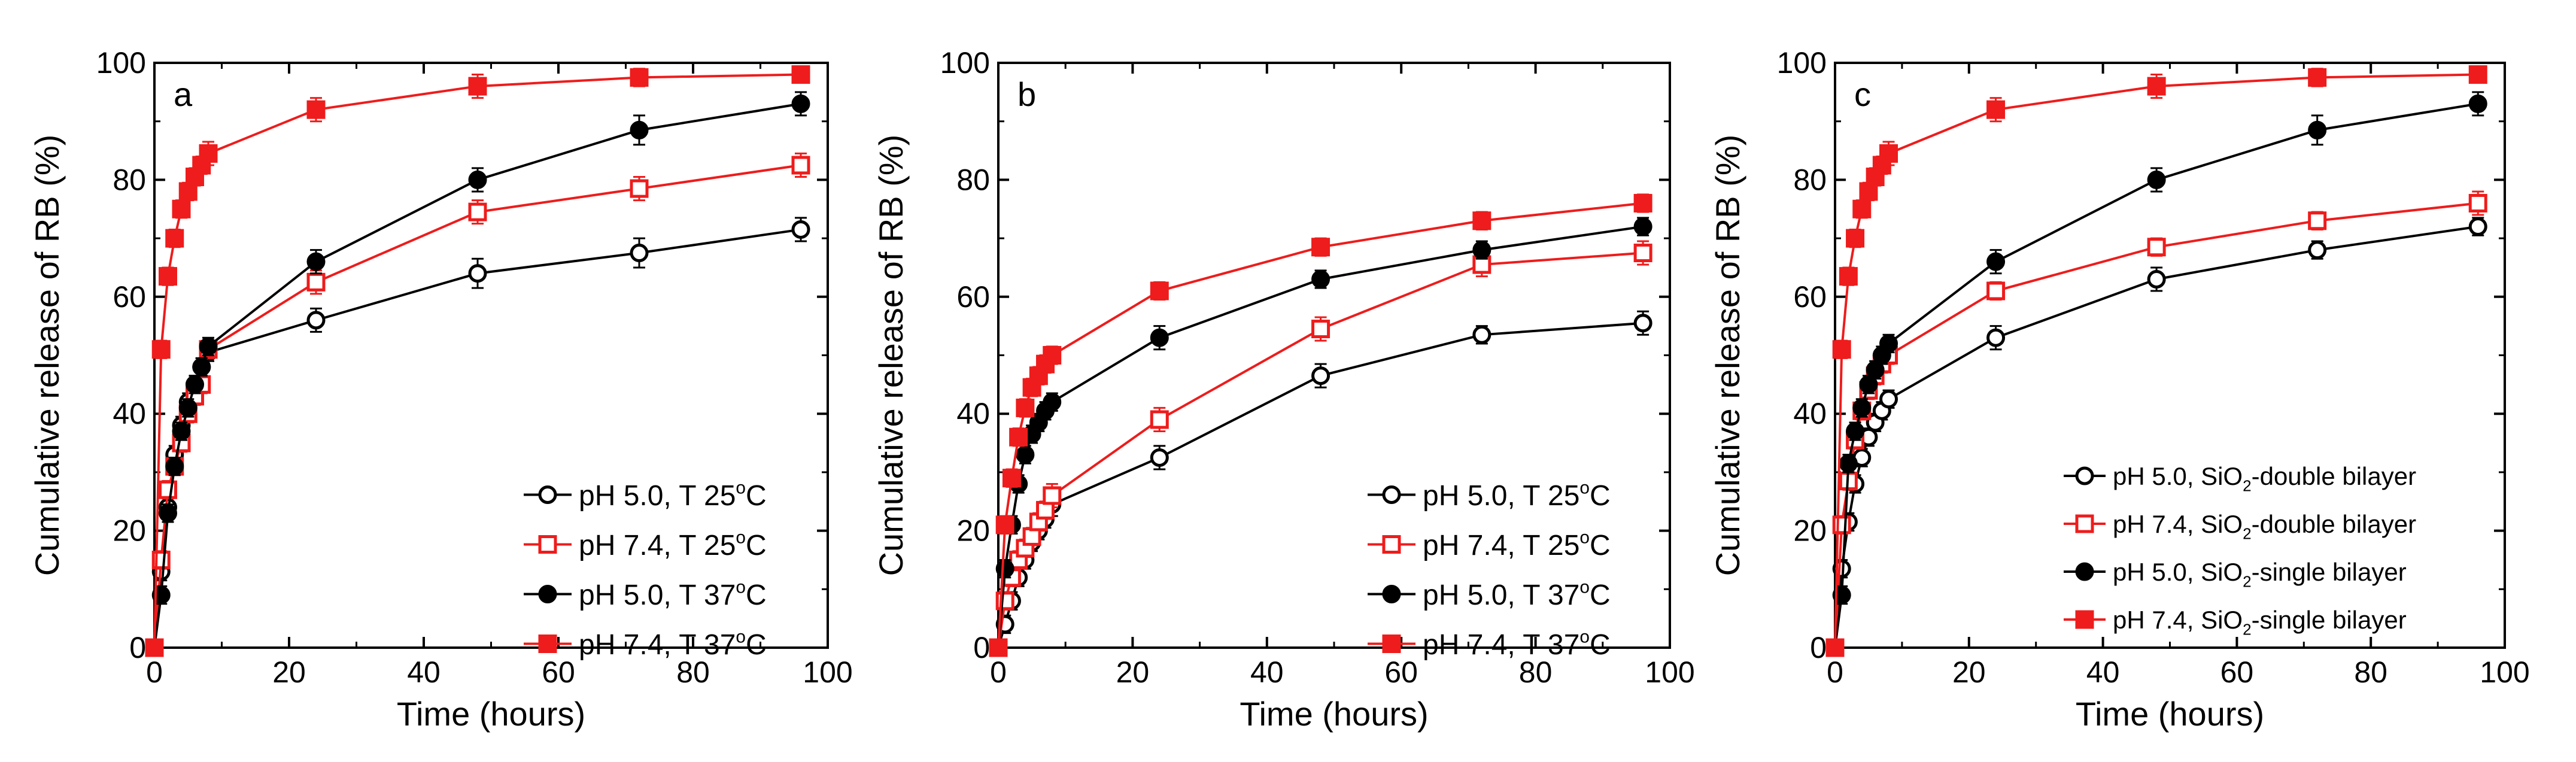 This screenshot has height=762, width=2576. Describe the element at coordinates (1517, 495) in the screenshot. I see `legend-entry-label: pH 5.0, T 25oC` at that location.